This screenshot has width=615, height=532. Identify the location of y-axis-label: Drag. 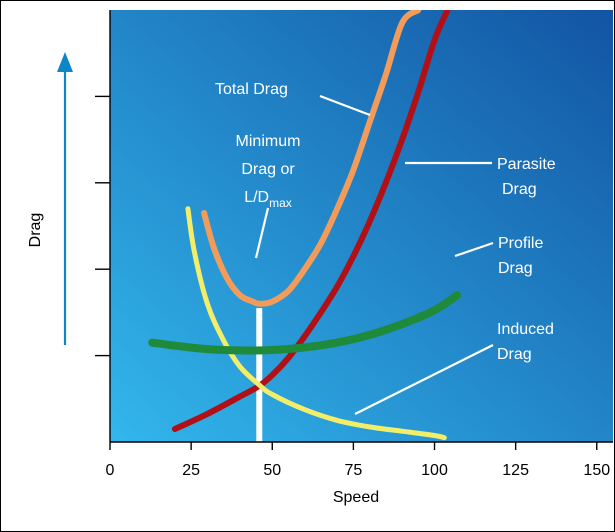
(35, 230).